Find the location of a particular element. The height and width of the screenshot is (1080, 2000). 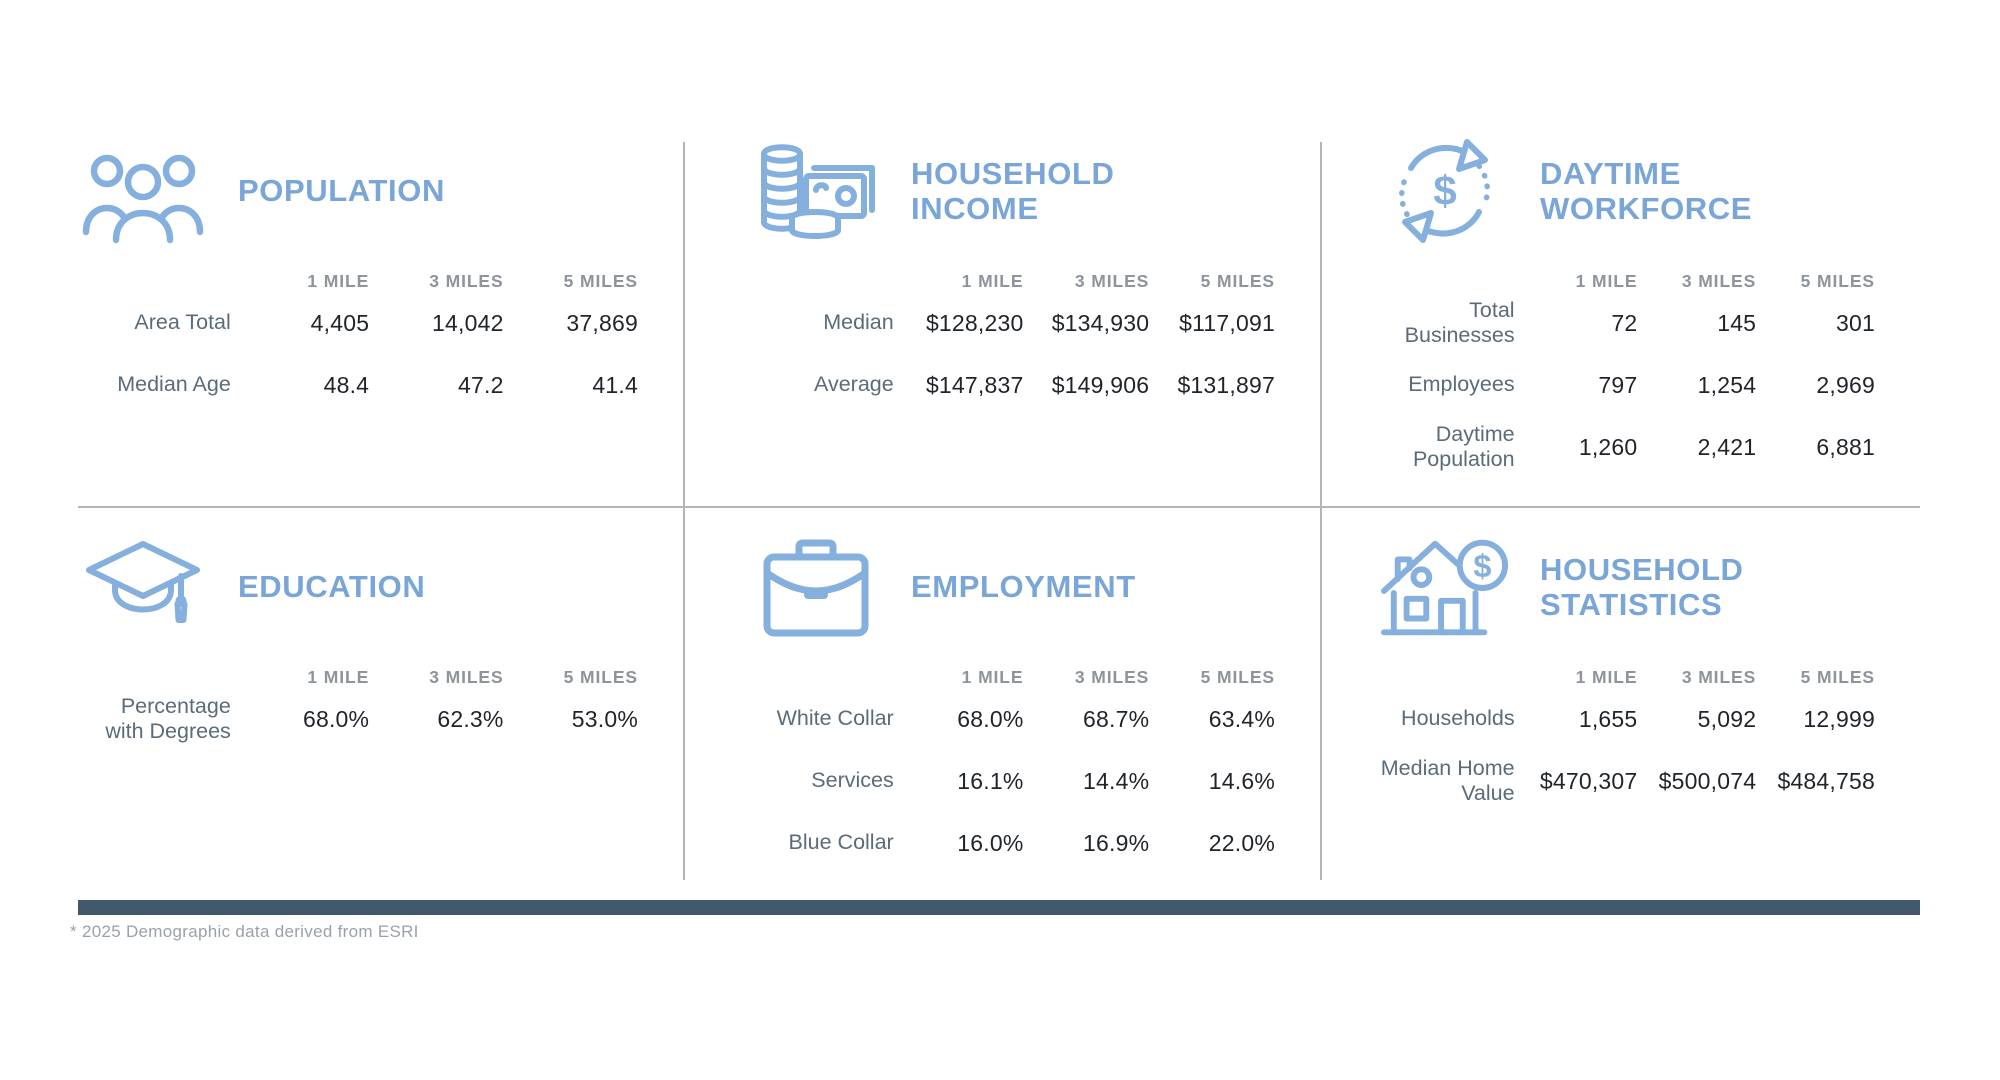

row-value: 63.4% is located at coordinates (1241, 718).